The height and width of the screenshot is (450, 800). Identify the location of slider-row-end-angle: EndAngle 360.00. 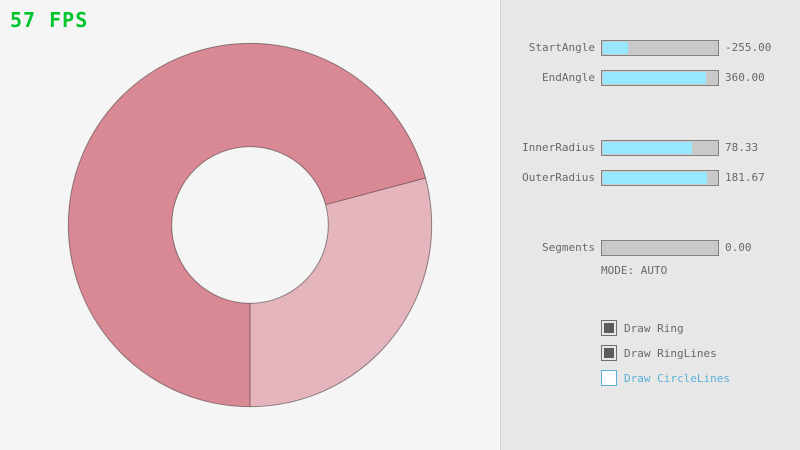
(650, 78).